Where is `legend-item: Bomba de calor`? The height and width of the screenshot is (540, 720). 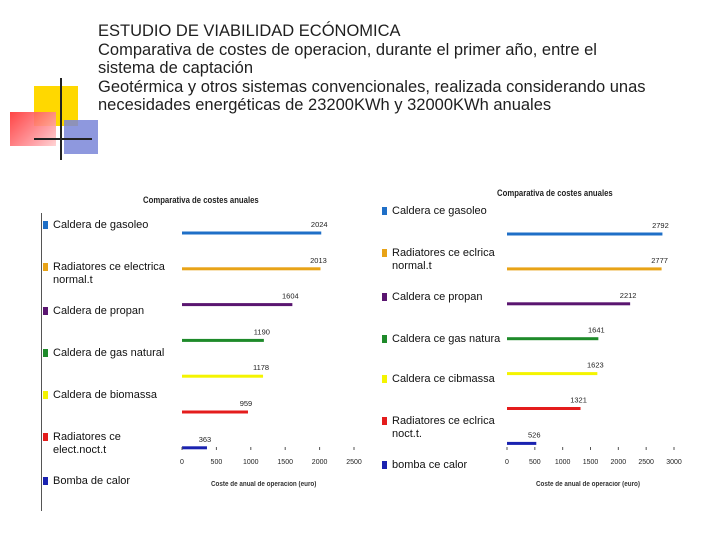 legend-item: Bomba de calor is located at coordinates (86, 481).